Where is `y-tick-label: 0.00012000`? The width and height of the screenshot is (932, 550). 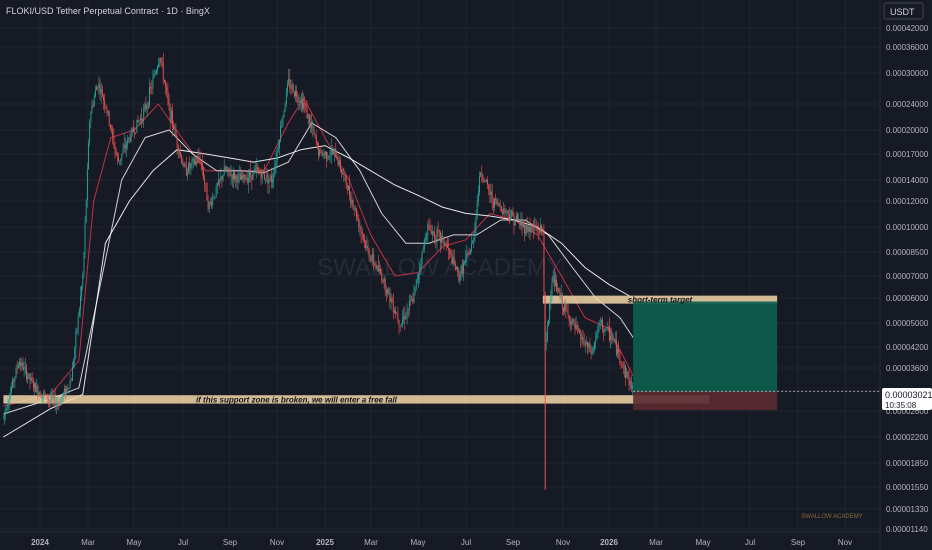
y-tick-label: 0.00012000 is located at coordinates (907, 201).